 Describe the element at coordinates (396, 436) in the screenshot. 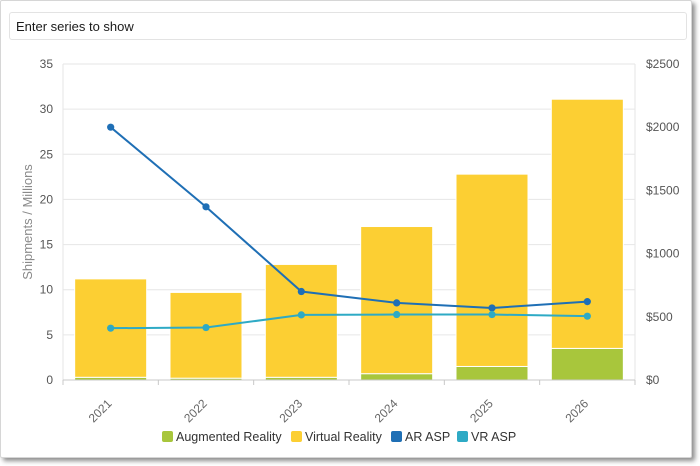

I see `legend-swatch-ar-asp` at that location.